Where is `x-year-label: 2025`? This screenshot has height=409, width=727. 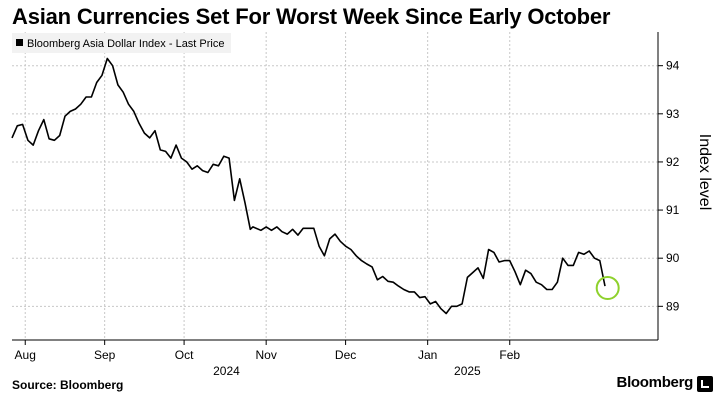 x-year-label: 2025 is located at coordinates (467, 371).